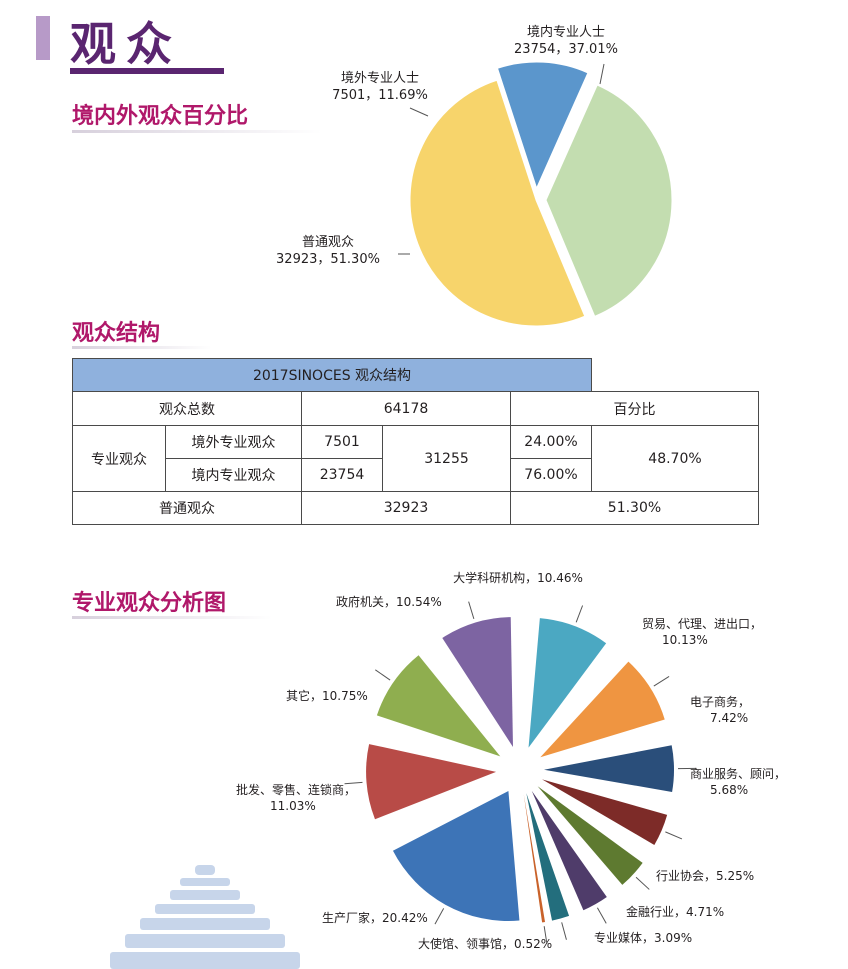  What do you see at coordinates (675, 911) in the screenshot?
I see `pie2-label-5: 金融行业，4.71%` at bounding box center [675, 911].